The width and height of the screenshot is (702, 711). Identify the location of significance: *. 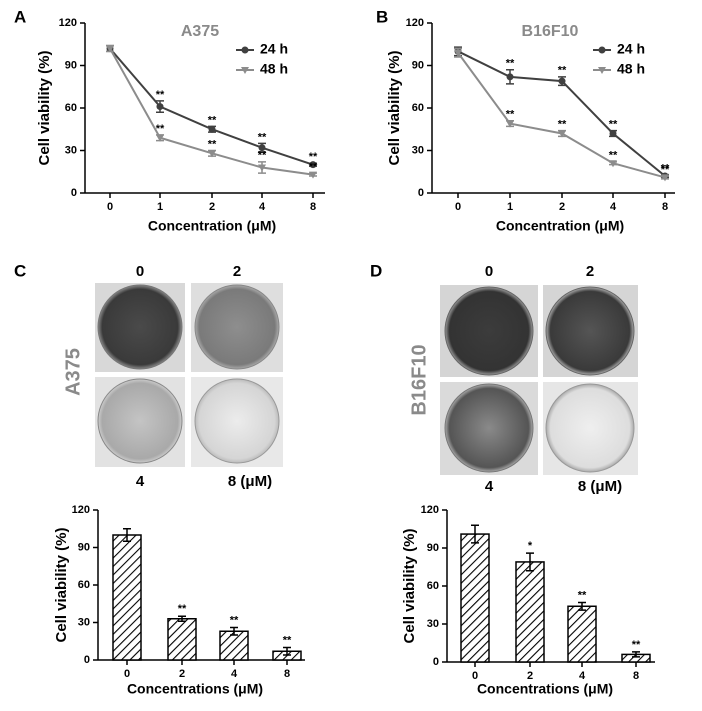
(530, 546).